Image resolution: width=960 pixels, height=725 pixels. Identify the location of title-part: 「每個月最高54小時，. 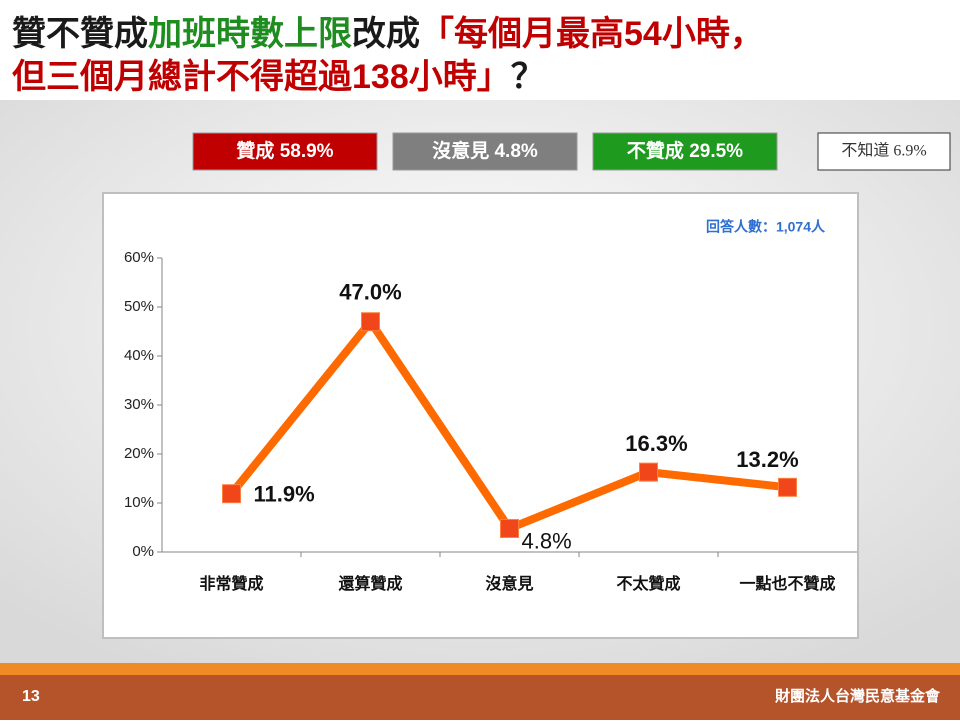
(592, 34).